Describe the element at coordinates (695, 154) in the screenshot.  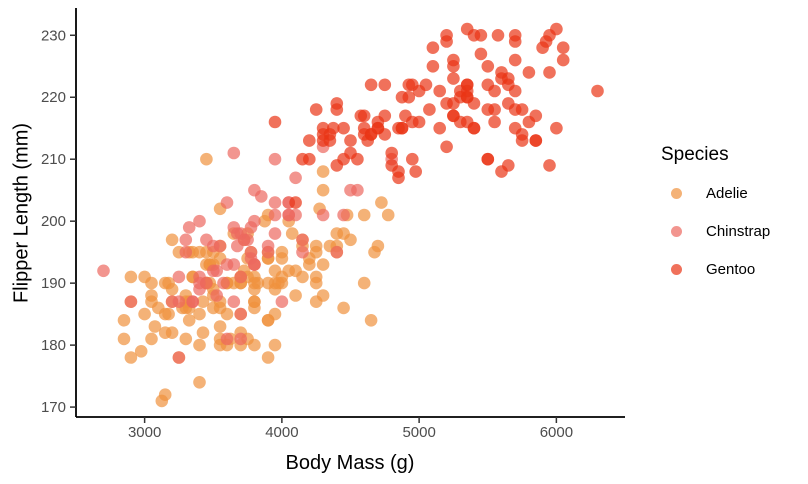
I see `legend-title: Species` at that location.